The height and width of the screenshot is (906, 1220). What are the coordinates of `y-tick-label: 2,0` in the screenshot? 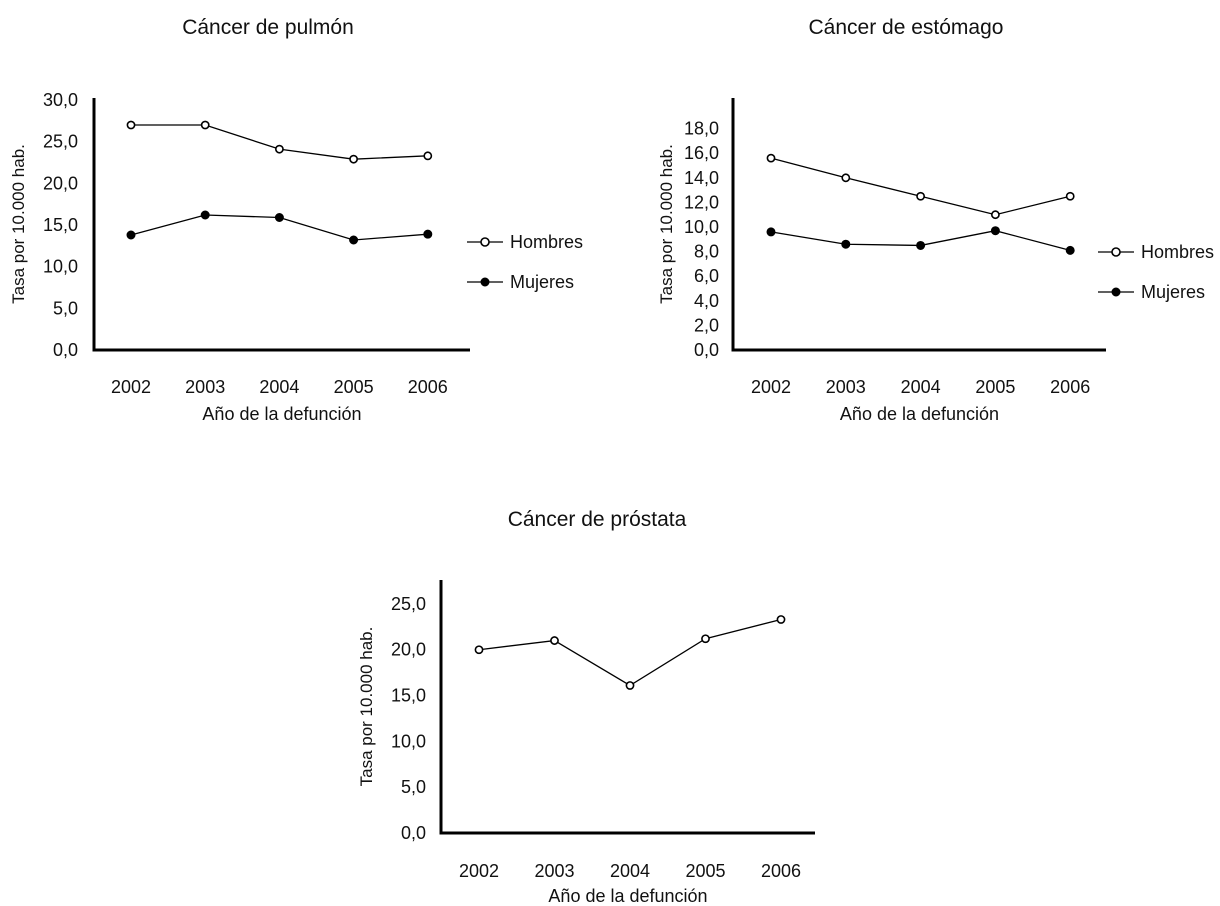 It's located at (706, 325).